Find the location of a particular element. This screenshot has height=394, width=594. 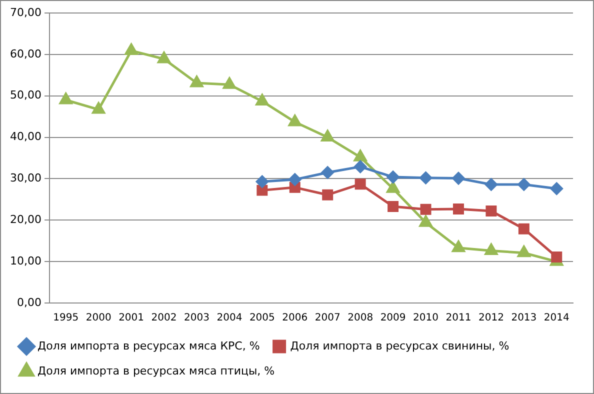

y-tick-label: 0,00 is located at coordinates (29, 302).